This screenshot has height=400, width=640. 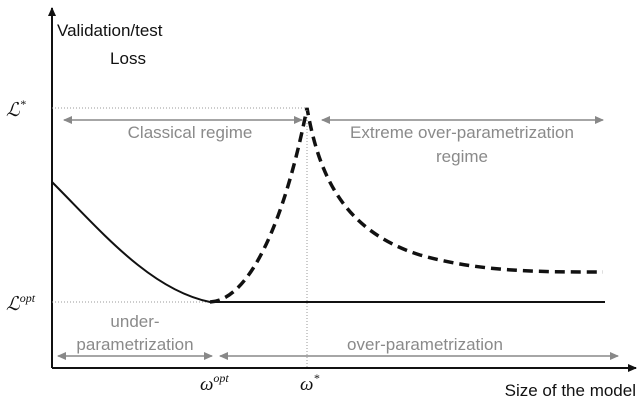 I want to click on y-title: Loss, so click(x=128, y=58).